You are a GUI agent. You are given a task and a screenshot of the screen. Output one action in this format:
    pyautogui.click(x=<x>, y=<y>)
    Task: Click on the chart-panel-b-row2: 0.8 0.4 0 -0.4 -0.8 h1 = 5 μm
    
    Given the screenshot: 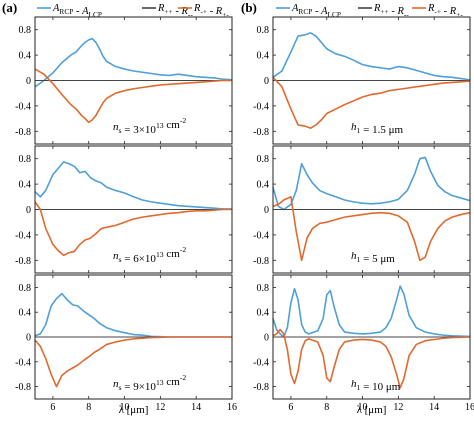 What is the action you would take?
    pyautogui.click(x=362, y=209)
    